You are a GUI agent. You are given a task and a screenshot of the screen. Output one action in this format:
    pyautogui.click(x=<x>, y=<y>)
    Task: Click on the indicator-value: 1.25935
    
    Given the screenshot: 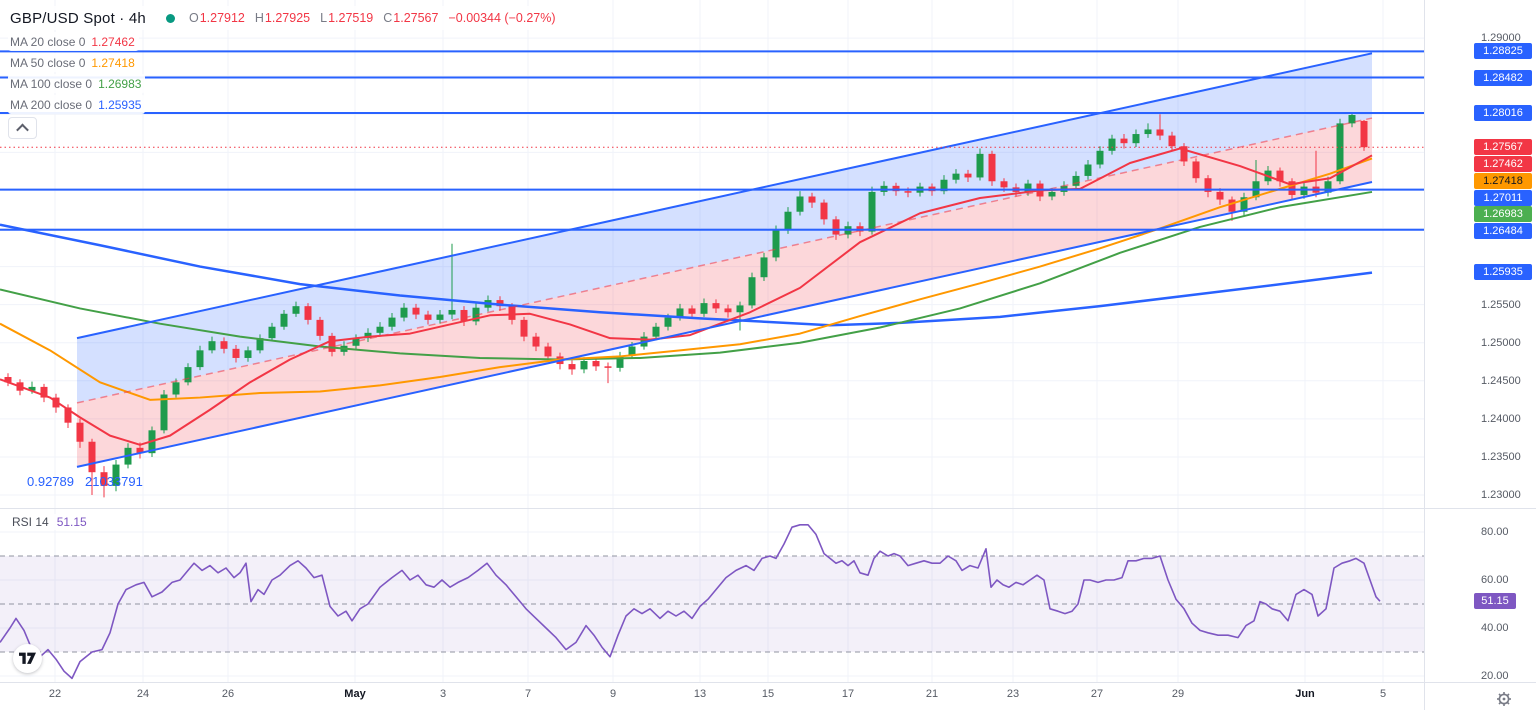 What is the action you would take?
    pyautogui.click(x=120, y=104)
    